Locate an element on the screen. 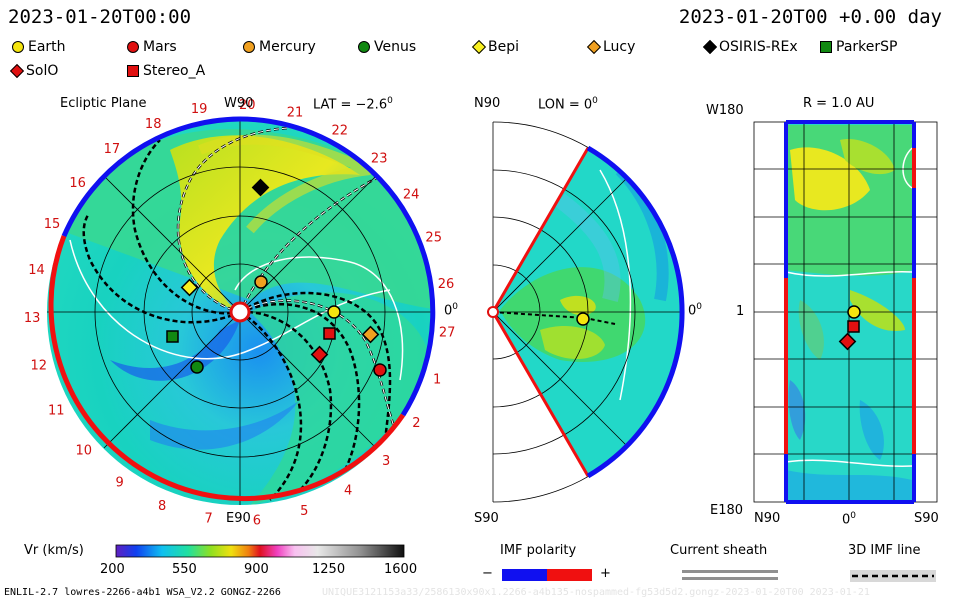  legend-item-earth: Earth is located at coordinates (39, 47).